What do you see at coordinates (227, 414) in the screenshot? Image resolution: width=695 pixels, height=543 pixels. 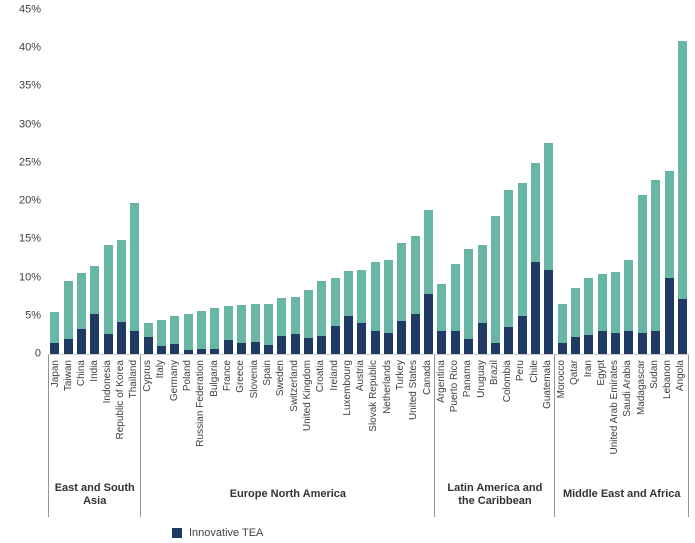 I see `country-label-slot: France` at bounding box center [227, 414].